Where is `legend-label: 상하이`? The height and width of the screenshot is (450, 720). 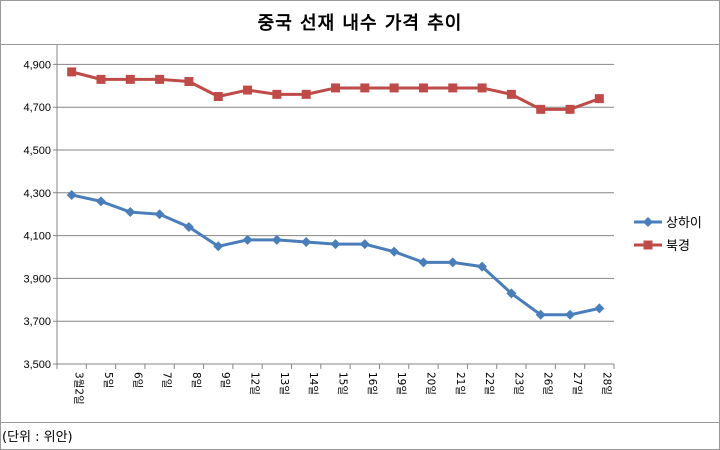 legend-label: 상하이 is located at coordinates (684, 223).